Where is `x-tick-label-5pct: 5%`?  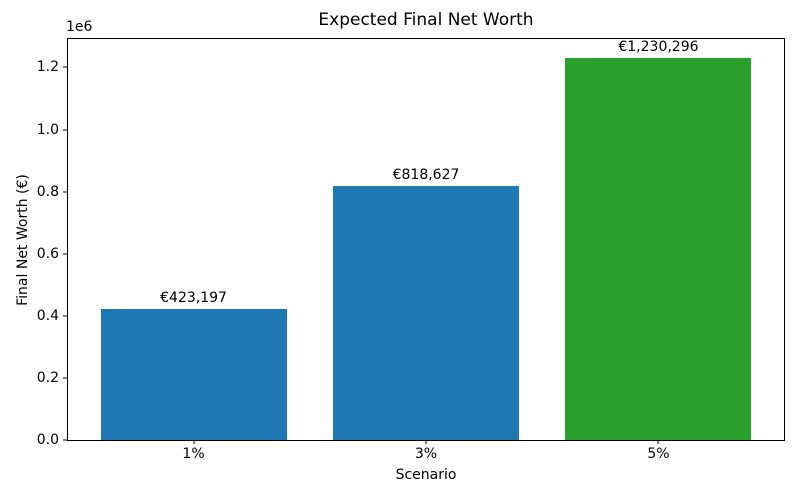 x-tick-label-5pct: 5% is located at coordinates (658, 454).